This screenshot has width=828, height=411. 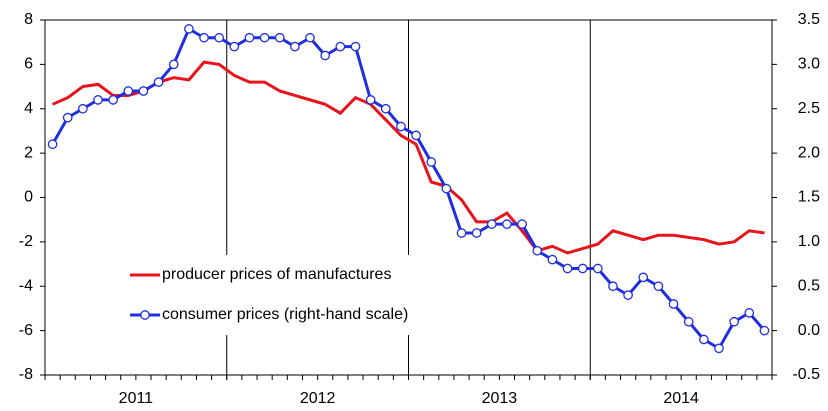 What do you see at coordinates (276, 274) in the screenshot?
I see `legend-label: producer prices of manufactures` at bounding box center [276, 274].